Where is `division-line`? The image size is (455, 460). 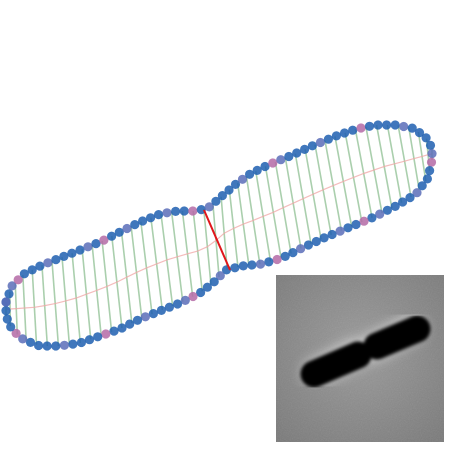 division-line is located at coordinates (217, 240).